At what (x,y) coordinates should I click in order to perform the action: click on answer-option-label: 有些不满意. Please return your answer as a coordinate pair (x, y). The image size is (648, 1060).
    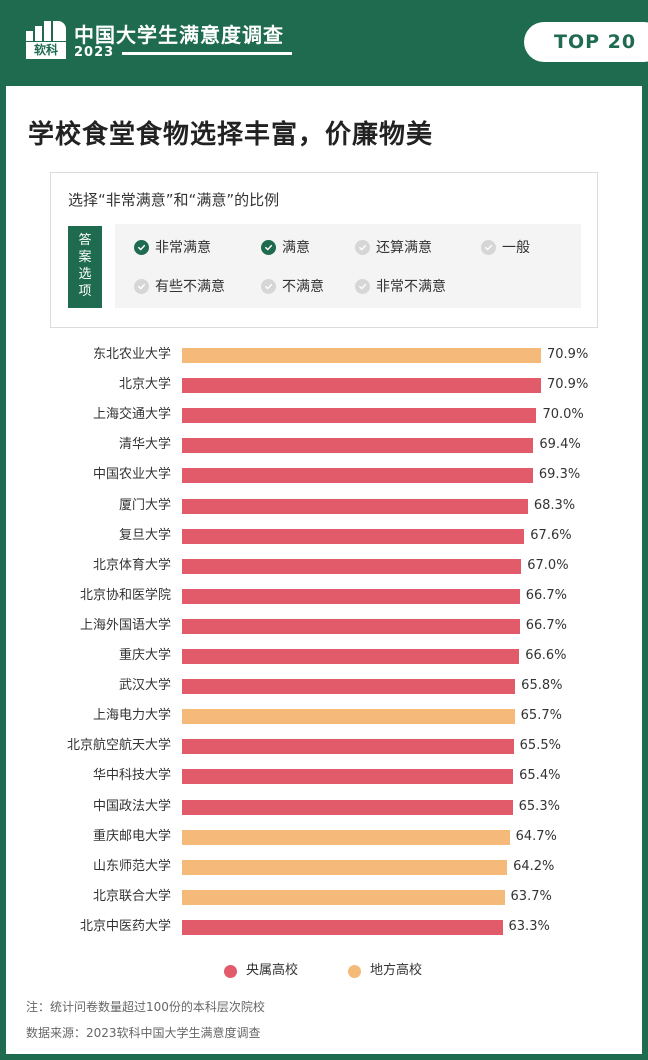
    Looking at the image, I should click on (190, 287).